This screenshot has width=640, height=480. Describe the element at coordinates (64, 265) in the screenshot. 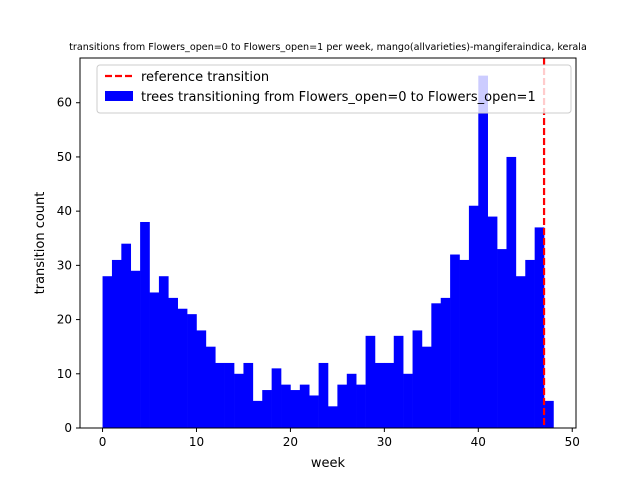

I see `y-tick-label: 30` at that location.